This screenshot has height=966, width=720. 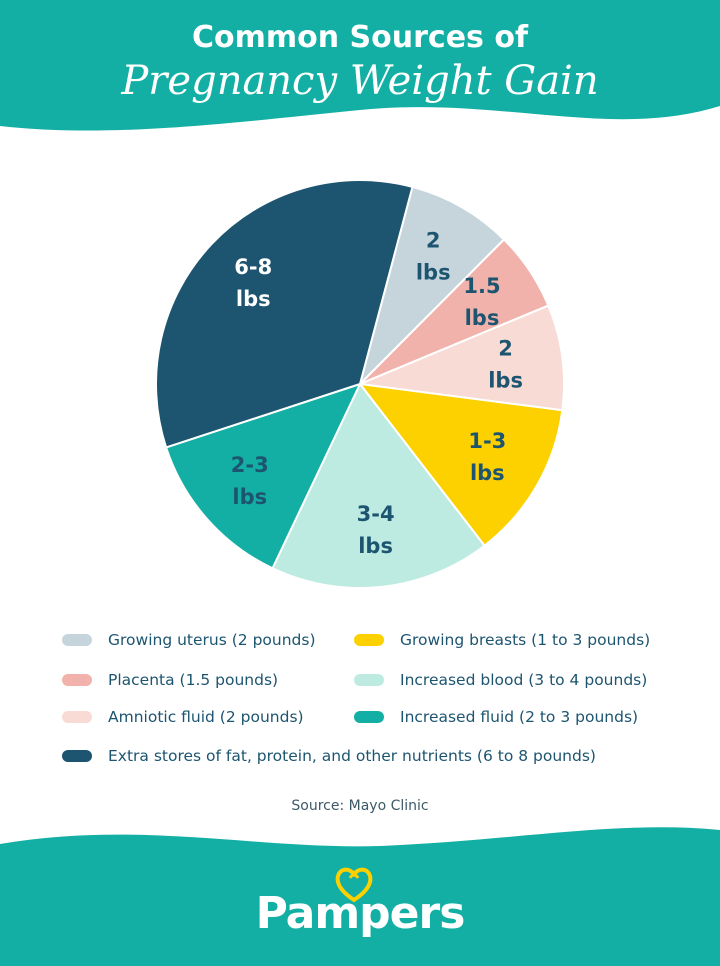 I want to click on source-note: Source: Mayo Clinic, so click(x=360, y=806).